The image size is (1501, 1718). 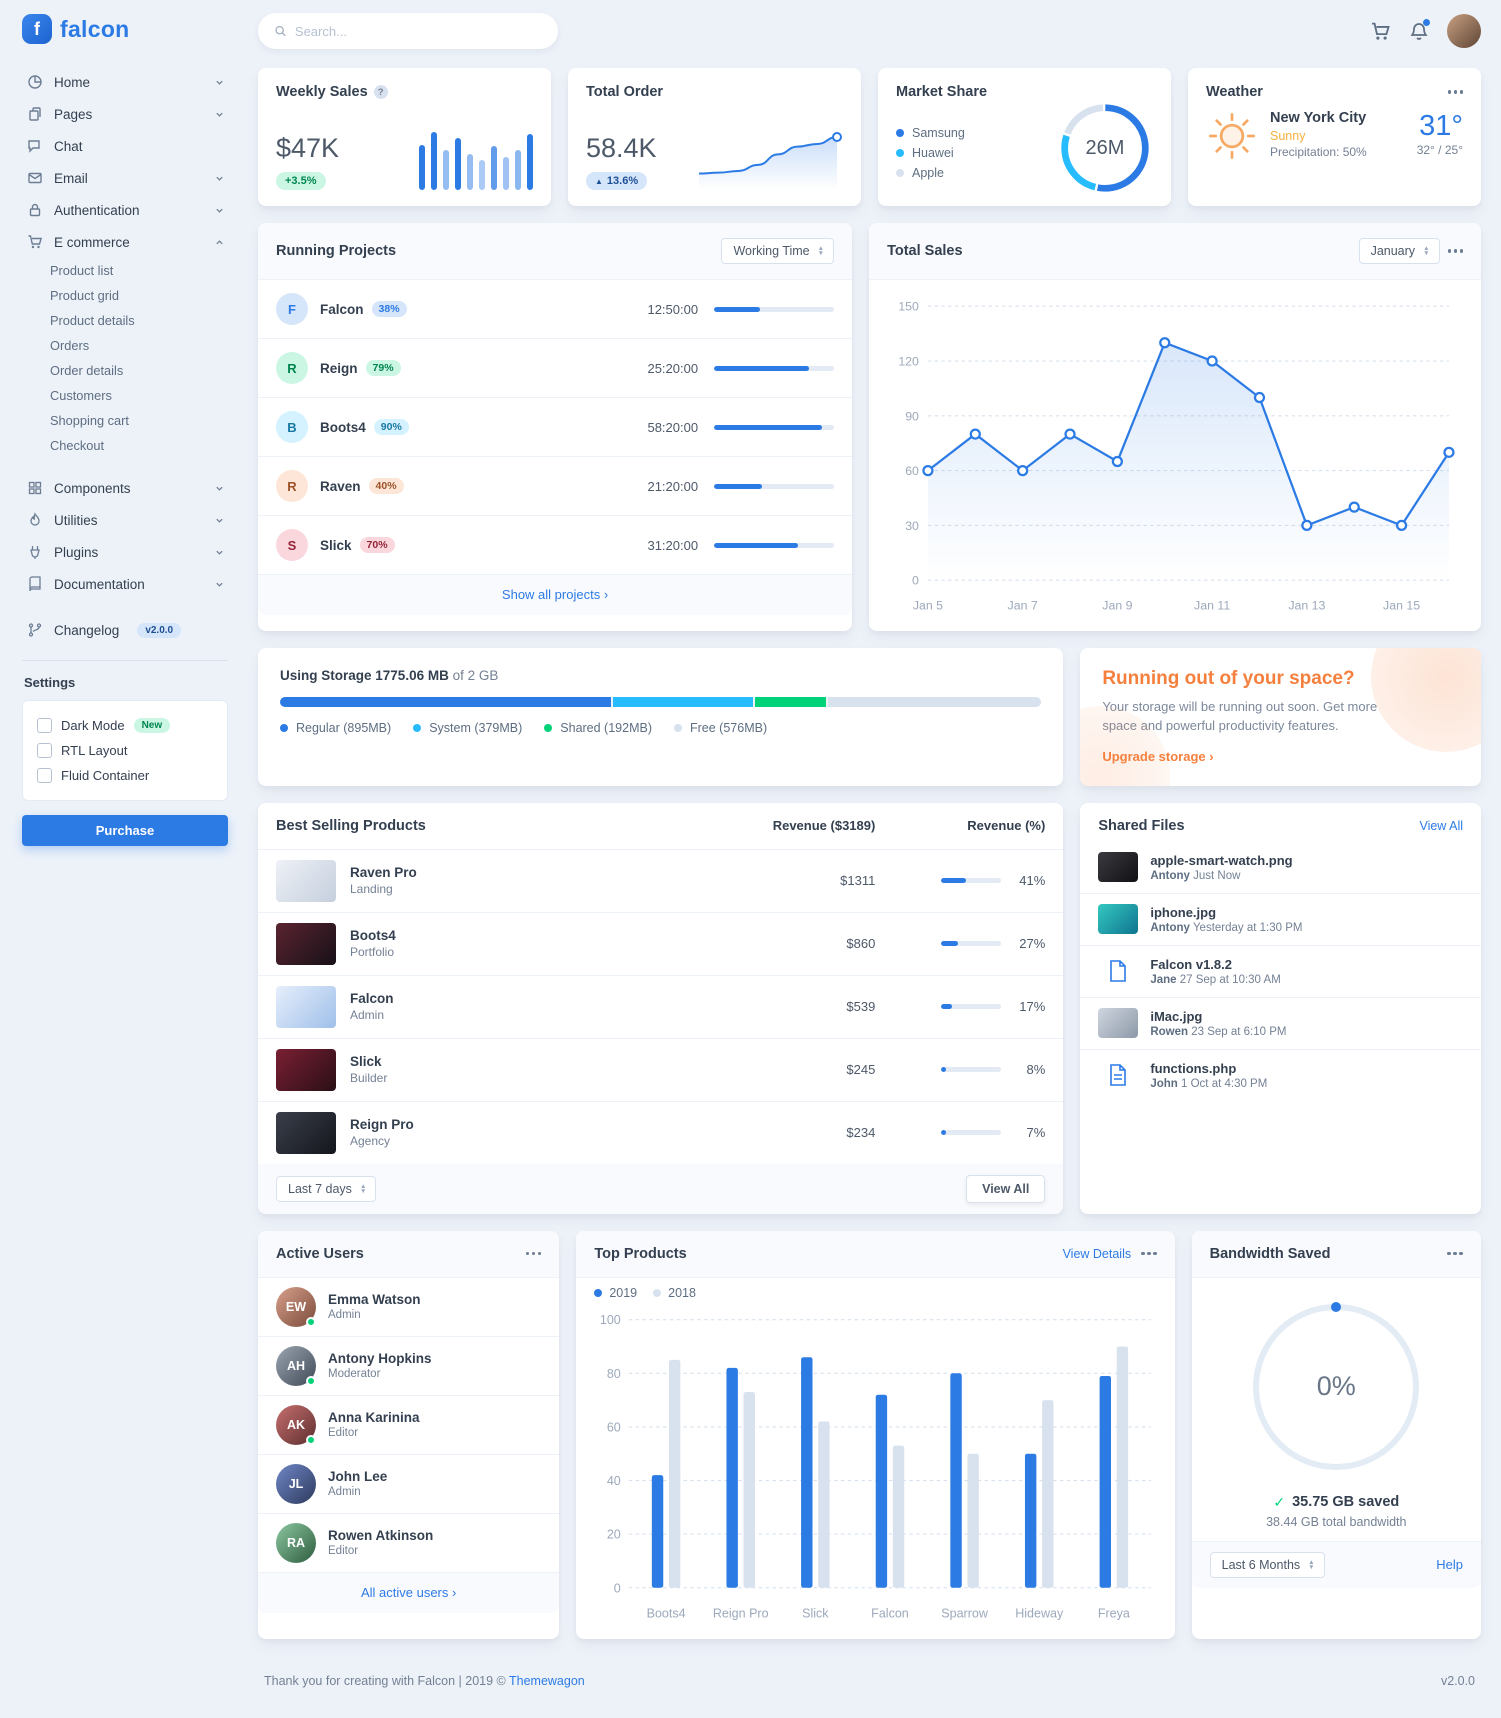 What do you see at coordinates (660, 1133) in the screenshot?
I see `table-row: Reign Pro Agency $234 7%` at bounding box center [660, 1133].